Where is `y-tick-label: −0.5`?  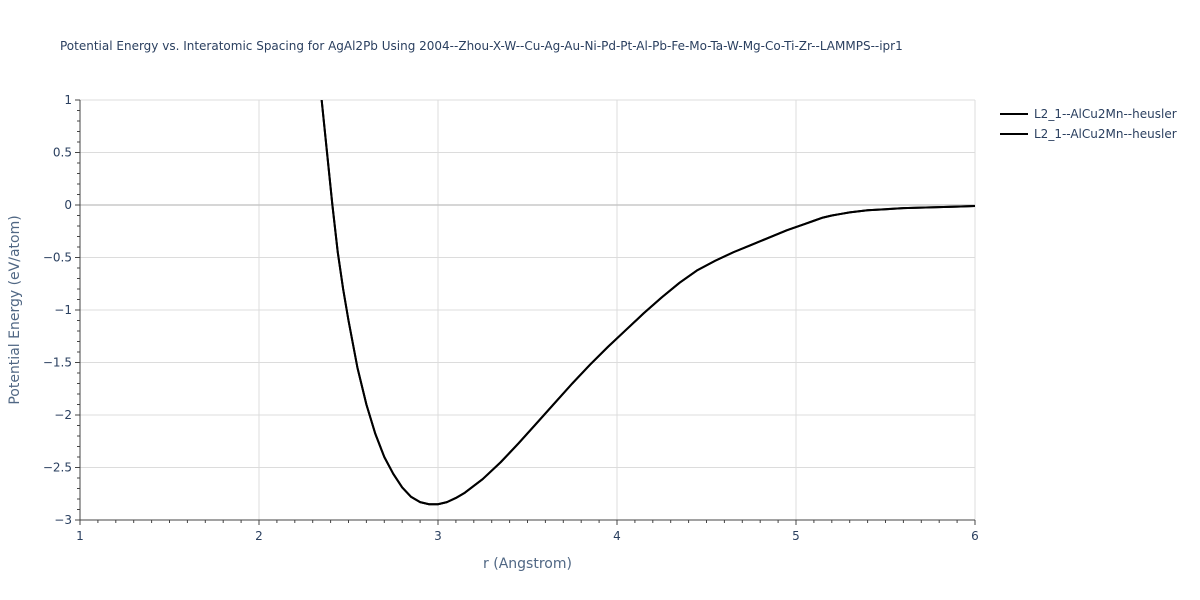 y-tick-label: −0.5 is located at coordinates (57, 258).